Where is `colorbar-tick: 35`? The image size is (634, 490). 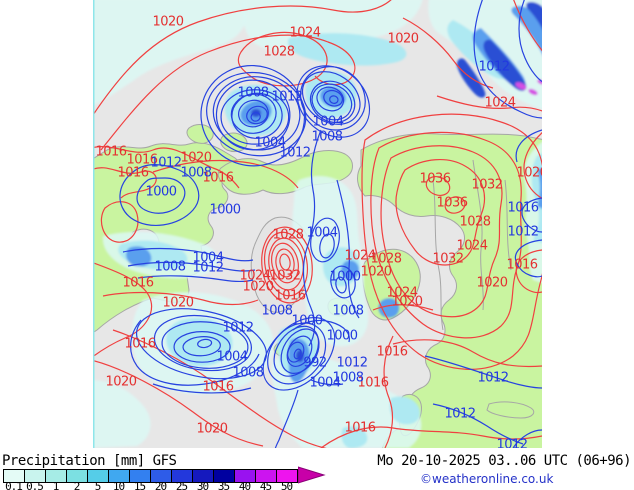 colorbar-tick: 35 is located at coordinates (223, 485).